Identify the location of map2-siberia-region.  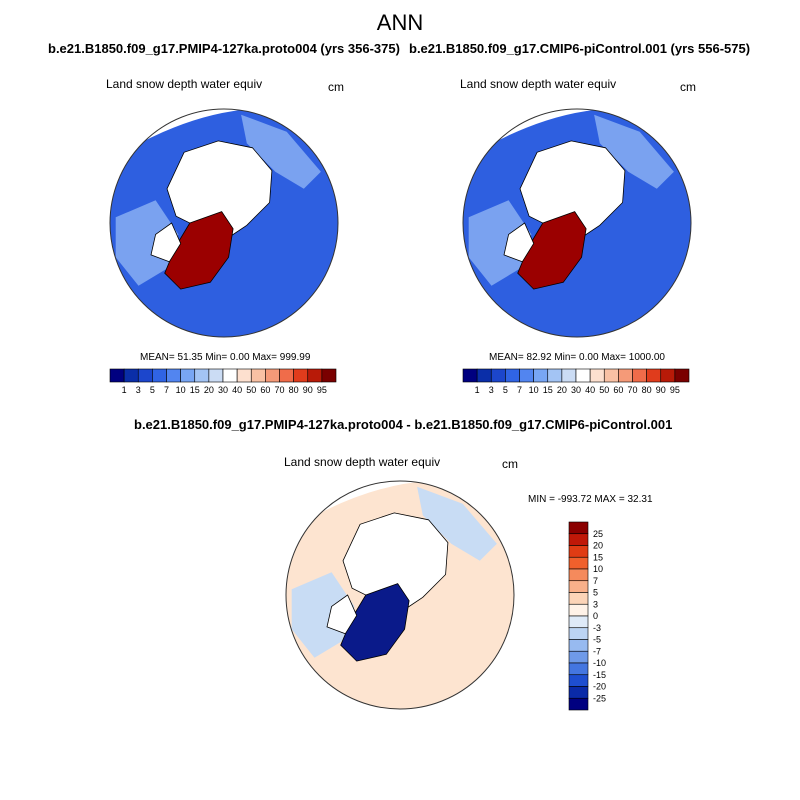
(634, 151).